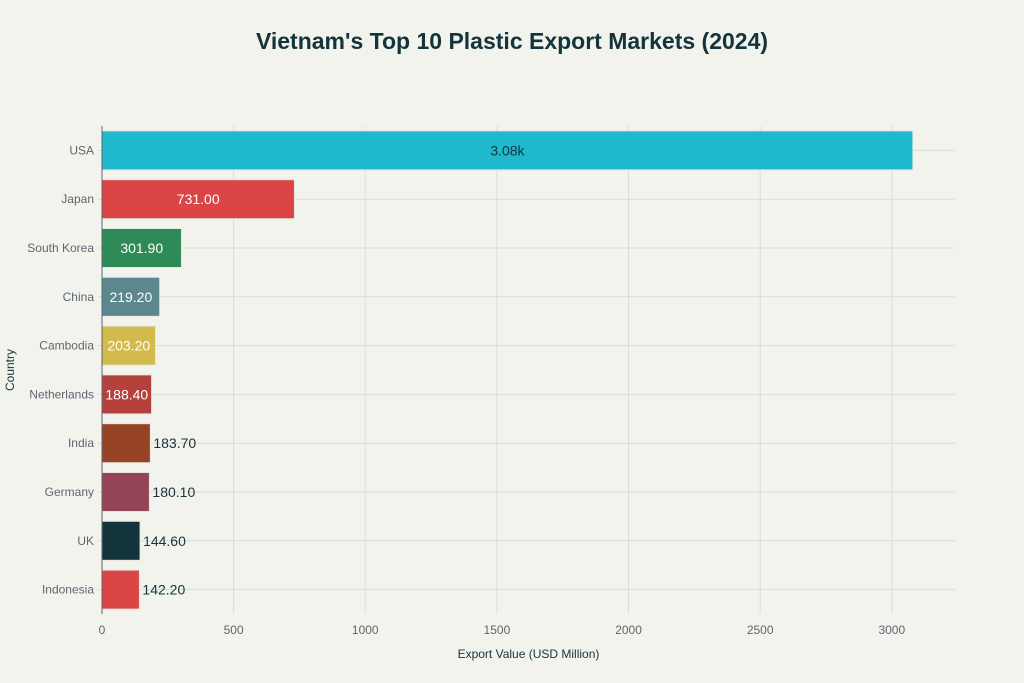 Image resolution: width=1024 pixels, height=683 pixels. What do you see at coordinates (61, 394) in the screenshot?
I see `y-tick-label: Netherlands` at bounding box center [61, 394].